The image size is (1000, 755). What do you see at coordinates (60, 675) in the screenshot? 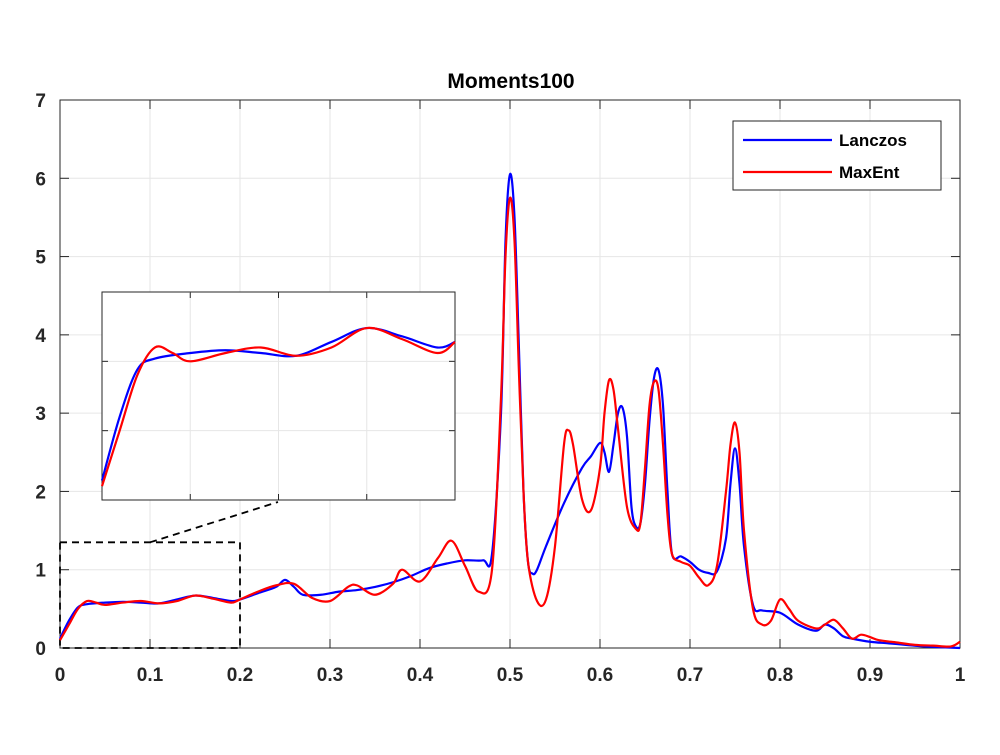
I see `x-tick-label: 0` at bounding box center [60, 675].